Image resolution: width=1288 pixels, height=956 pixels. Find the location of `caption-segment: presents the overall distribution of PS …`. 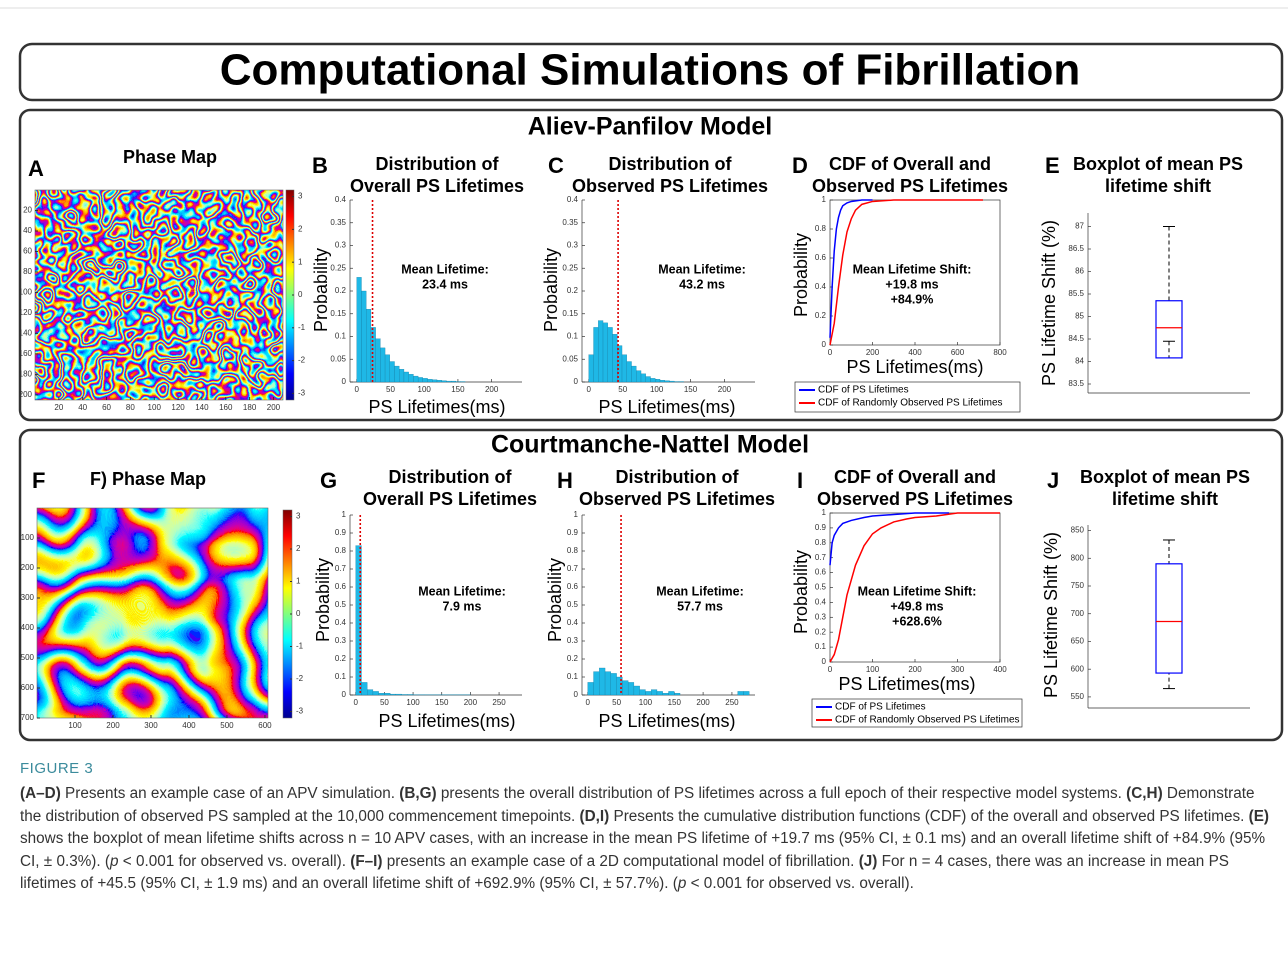

caption-segment: presents the overall distribution of PS … is located at coordinates (781, 793).